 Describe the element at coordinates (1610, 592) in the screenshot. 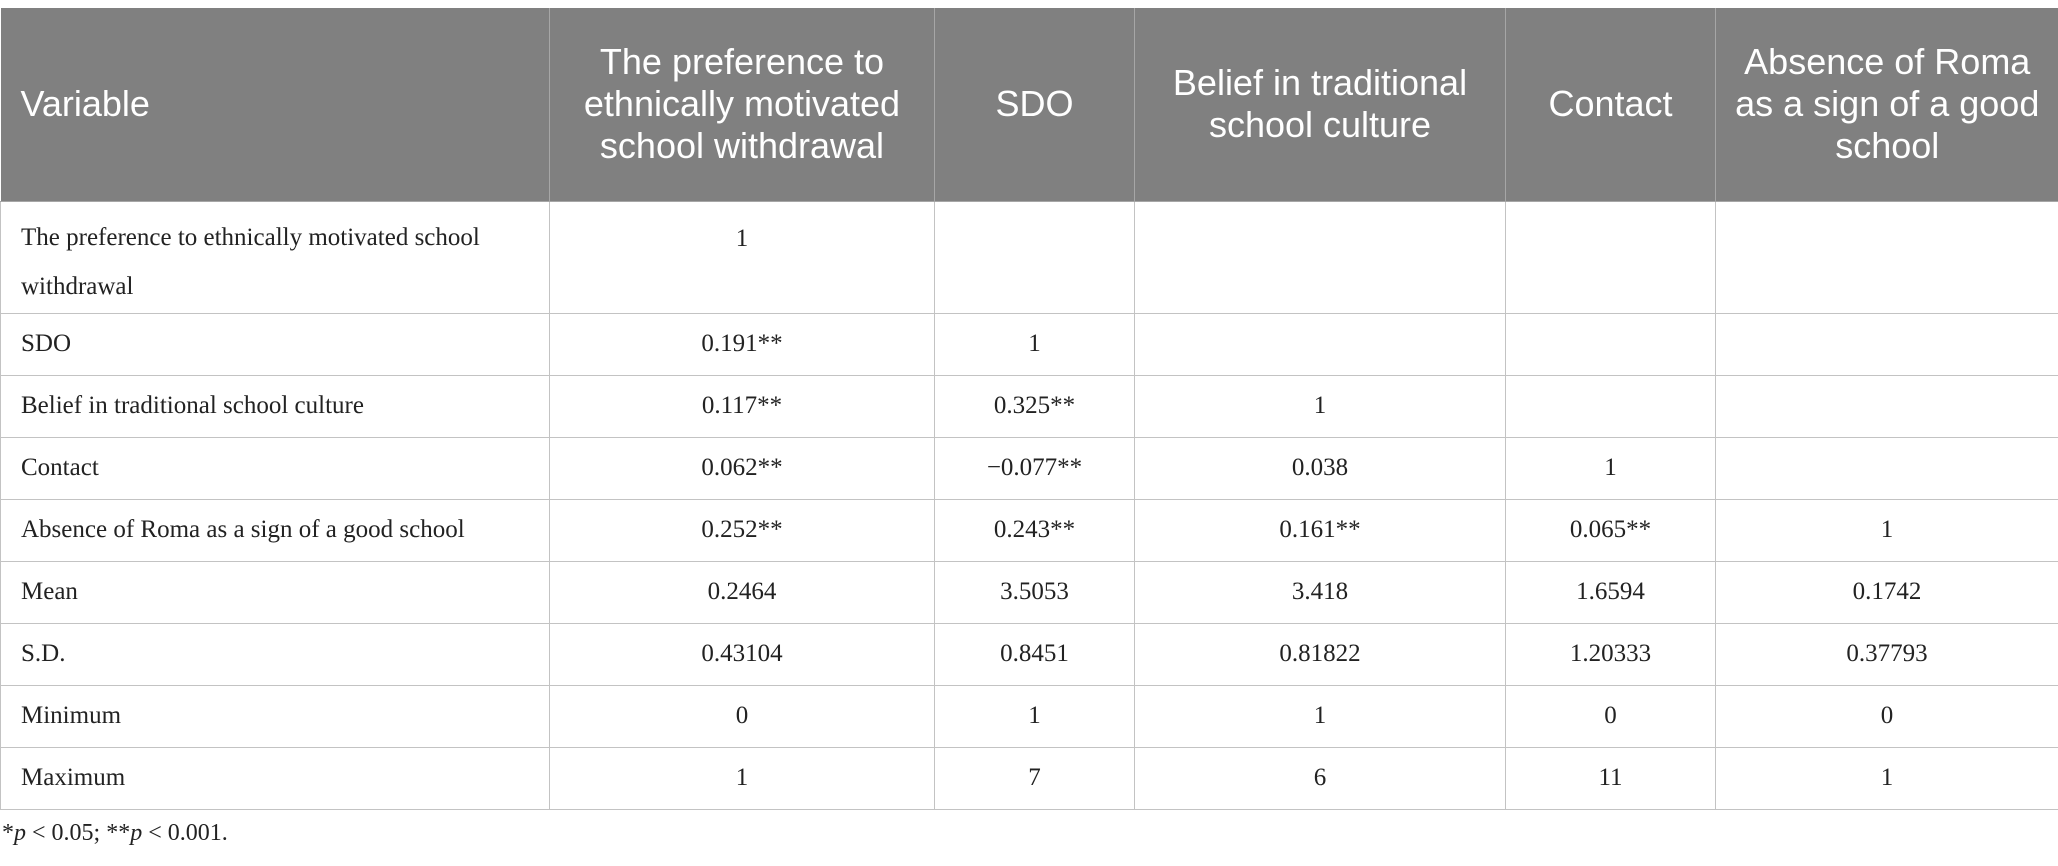

I see `table-cell: 1.6594` at that location.